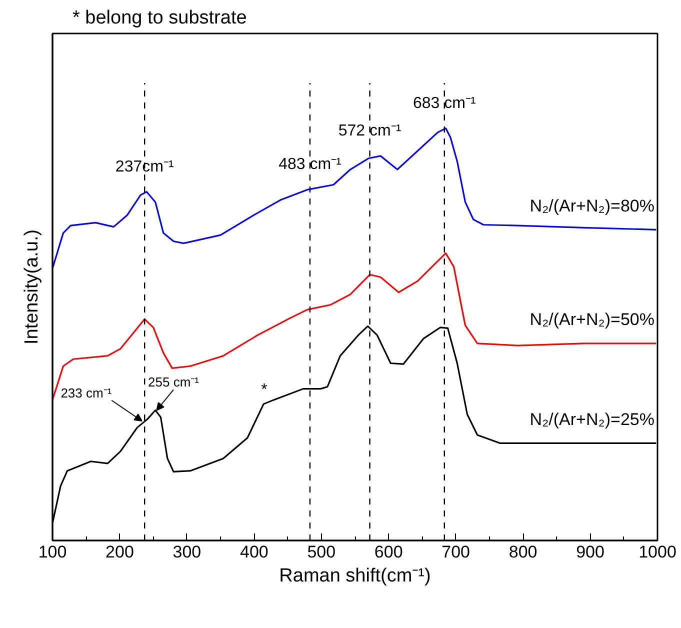  I want to click on x-tick-label: 700, so click(456, 552).